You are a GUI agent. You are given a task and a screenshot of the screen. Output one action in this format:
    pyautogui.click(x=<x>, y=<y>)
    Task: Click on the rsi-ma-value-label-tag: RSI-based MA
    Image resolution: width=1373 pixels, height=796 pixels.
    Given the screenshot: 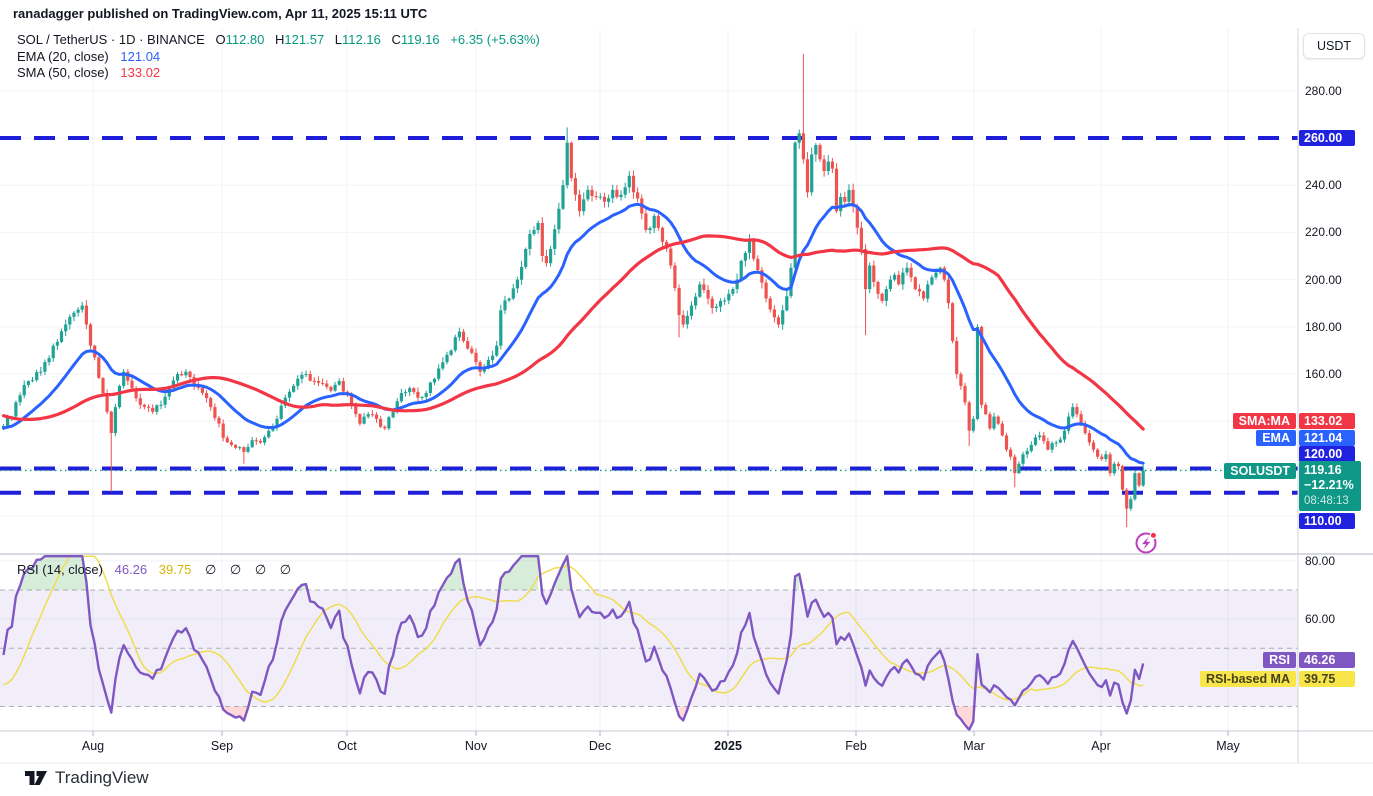 What is the action you would take?
    pyautogui.click(x=1247, y=679)
    